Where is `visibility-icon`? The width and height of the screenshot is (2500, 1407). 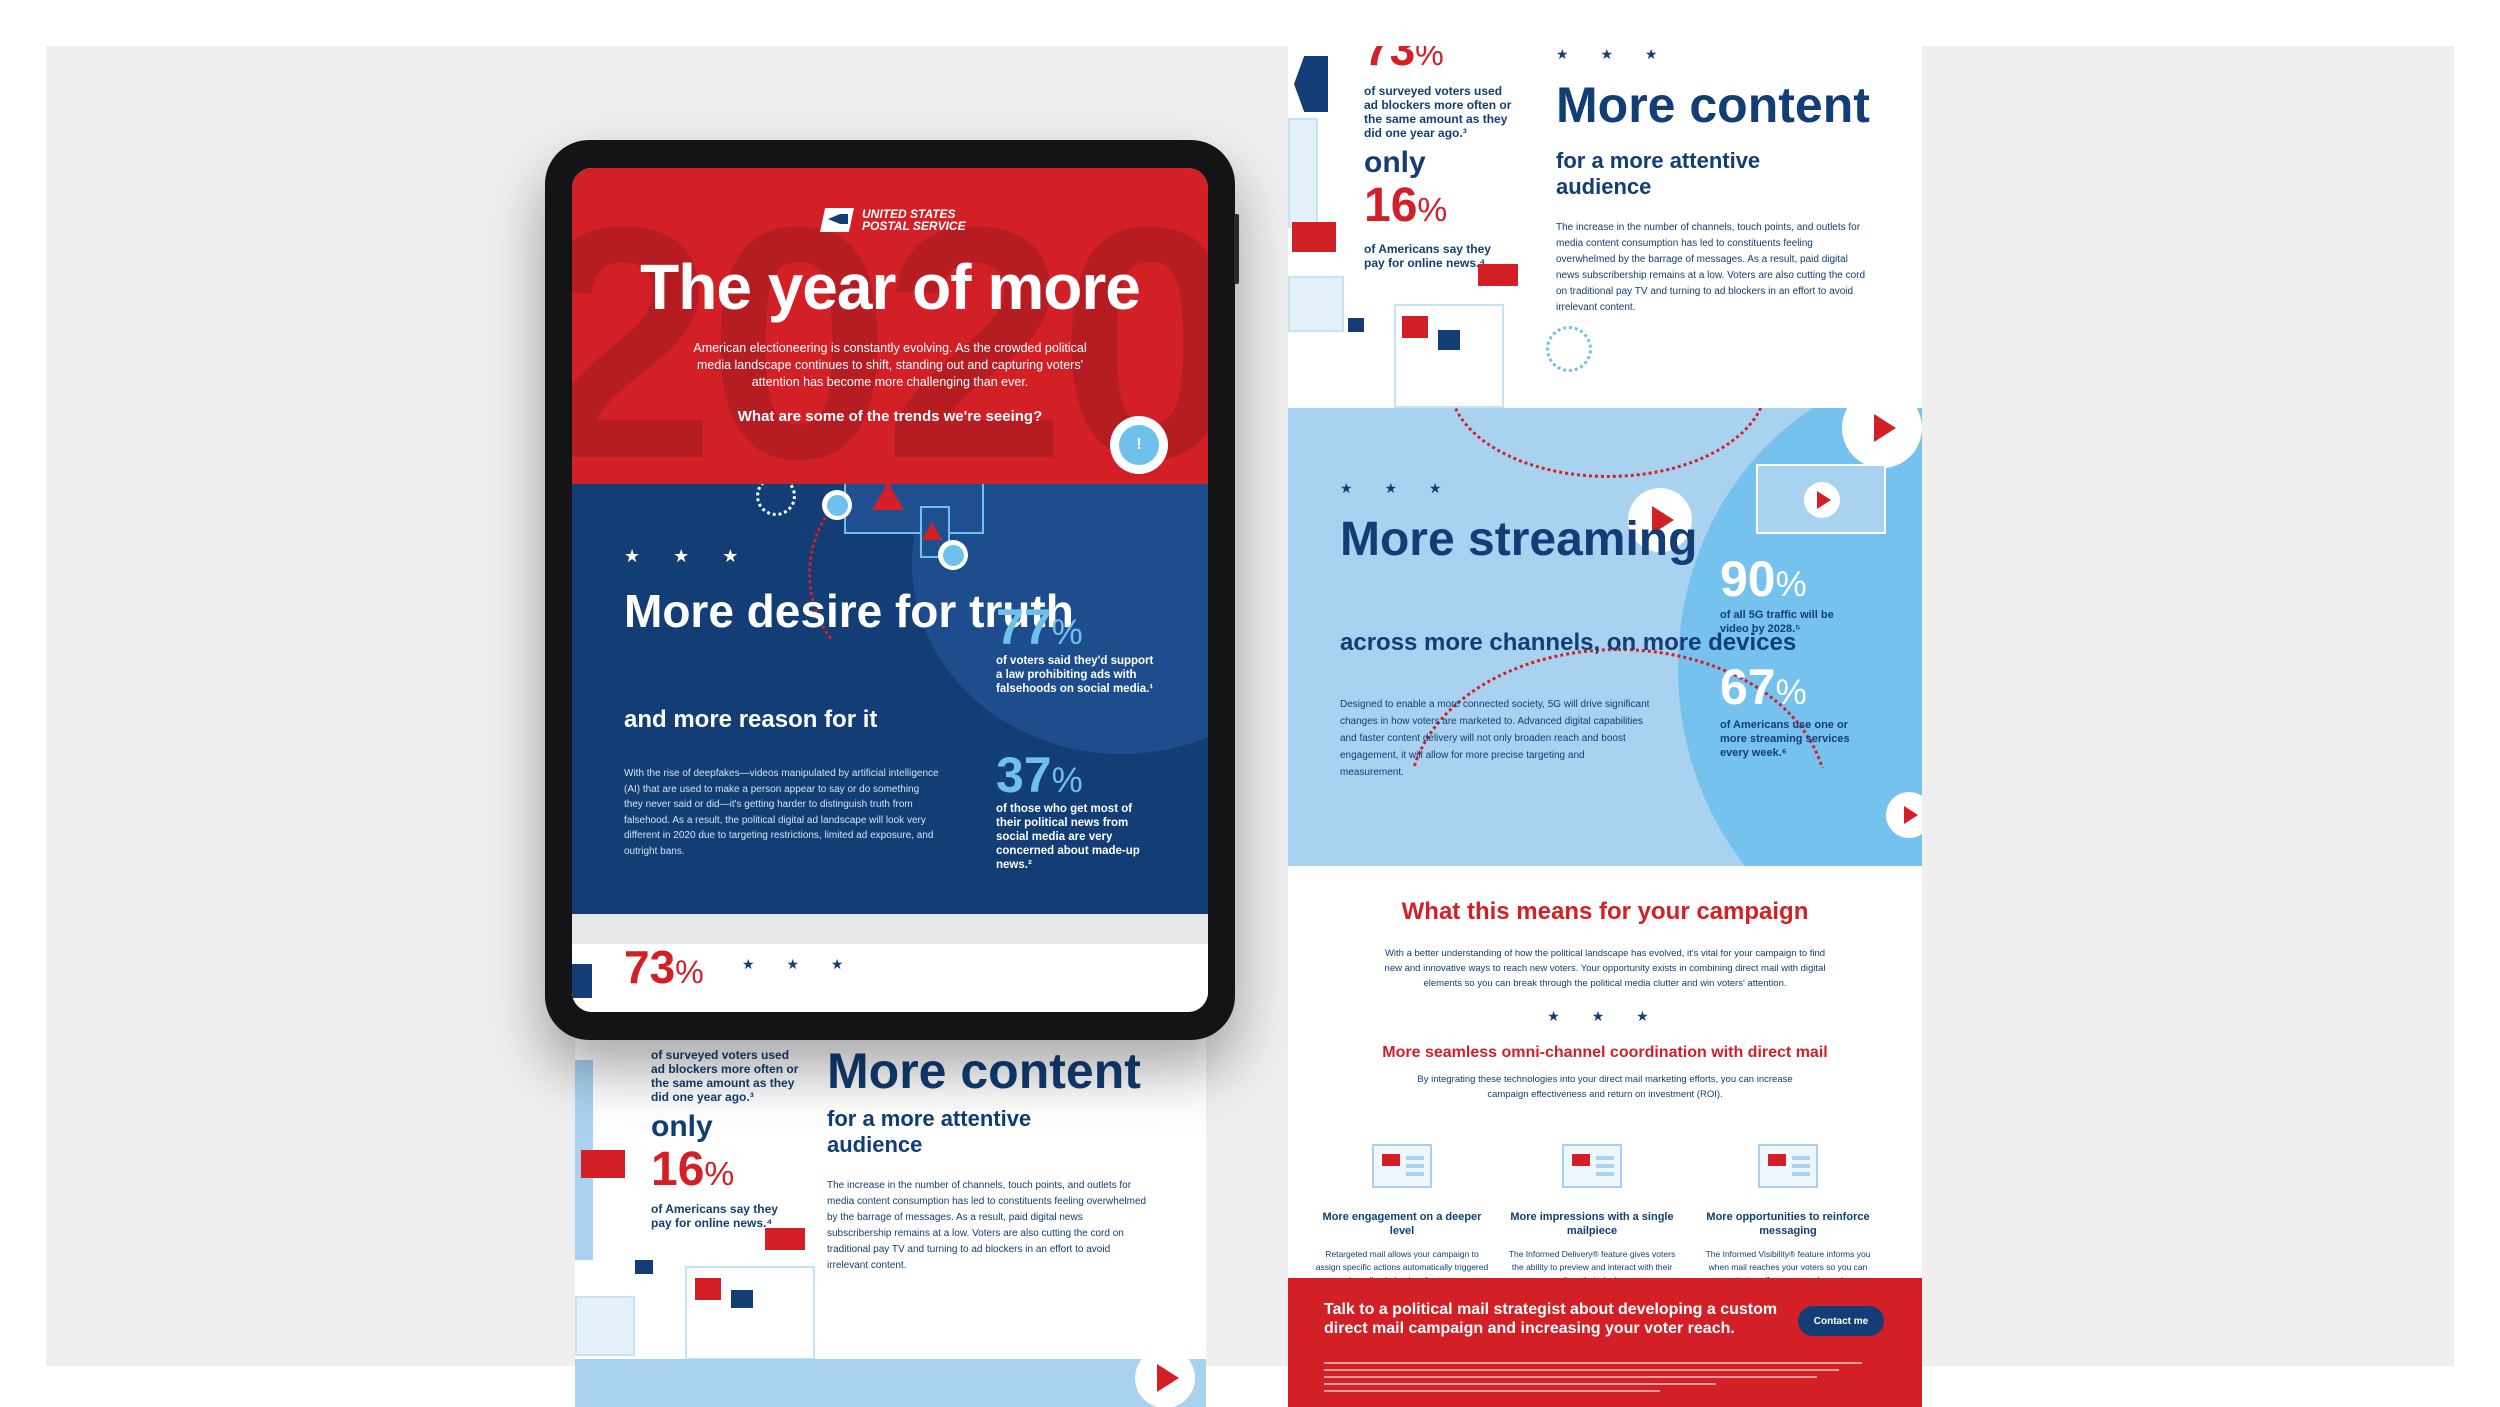 visibility-icon is located at coordinates (1788, 1166).